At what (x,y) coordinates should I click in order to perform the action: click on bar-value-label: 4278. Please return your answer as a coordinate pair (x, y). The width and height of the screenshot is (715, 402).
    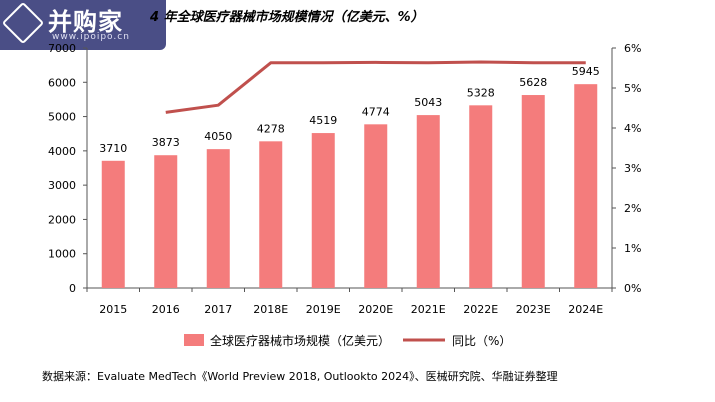
    Looking at the image, I should click on (271, 128).